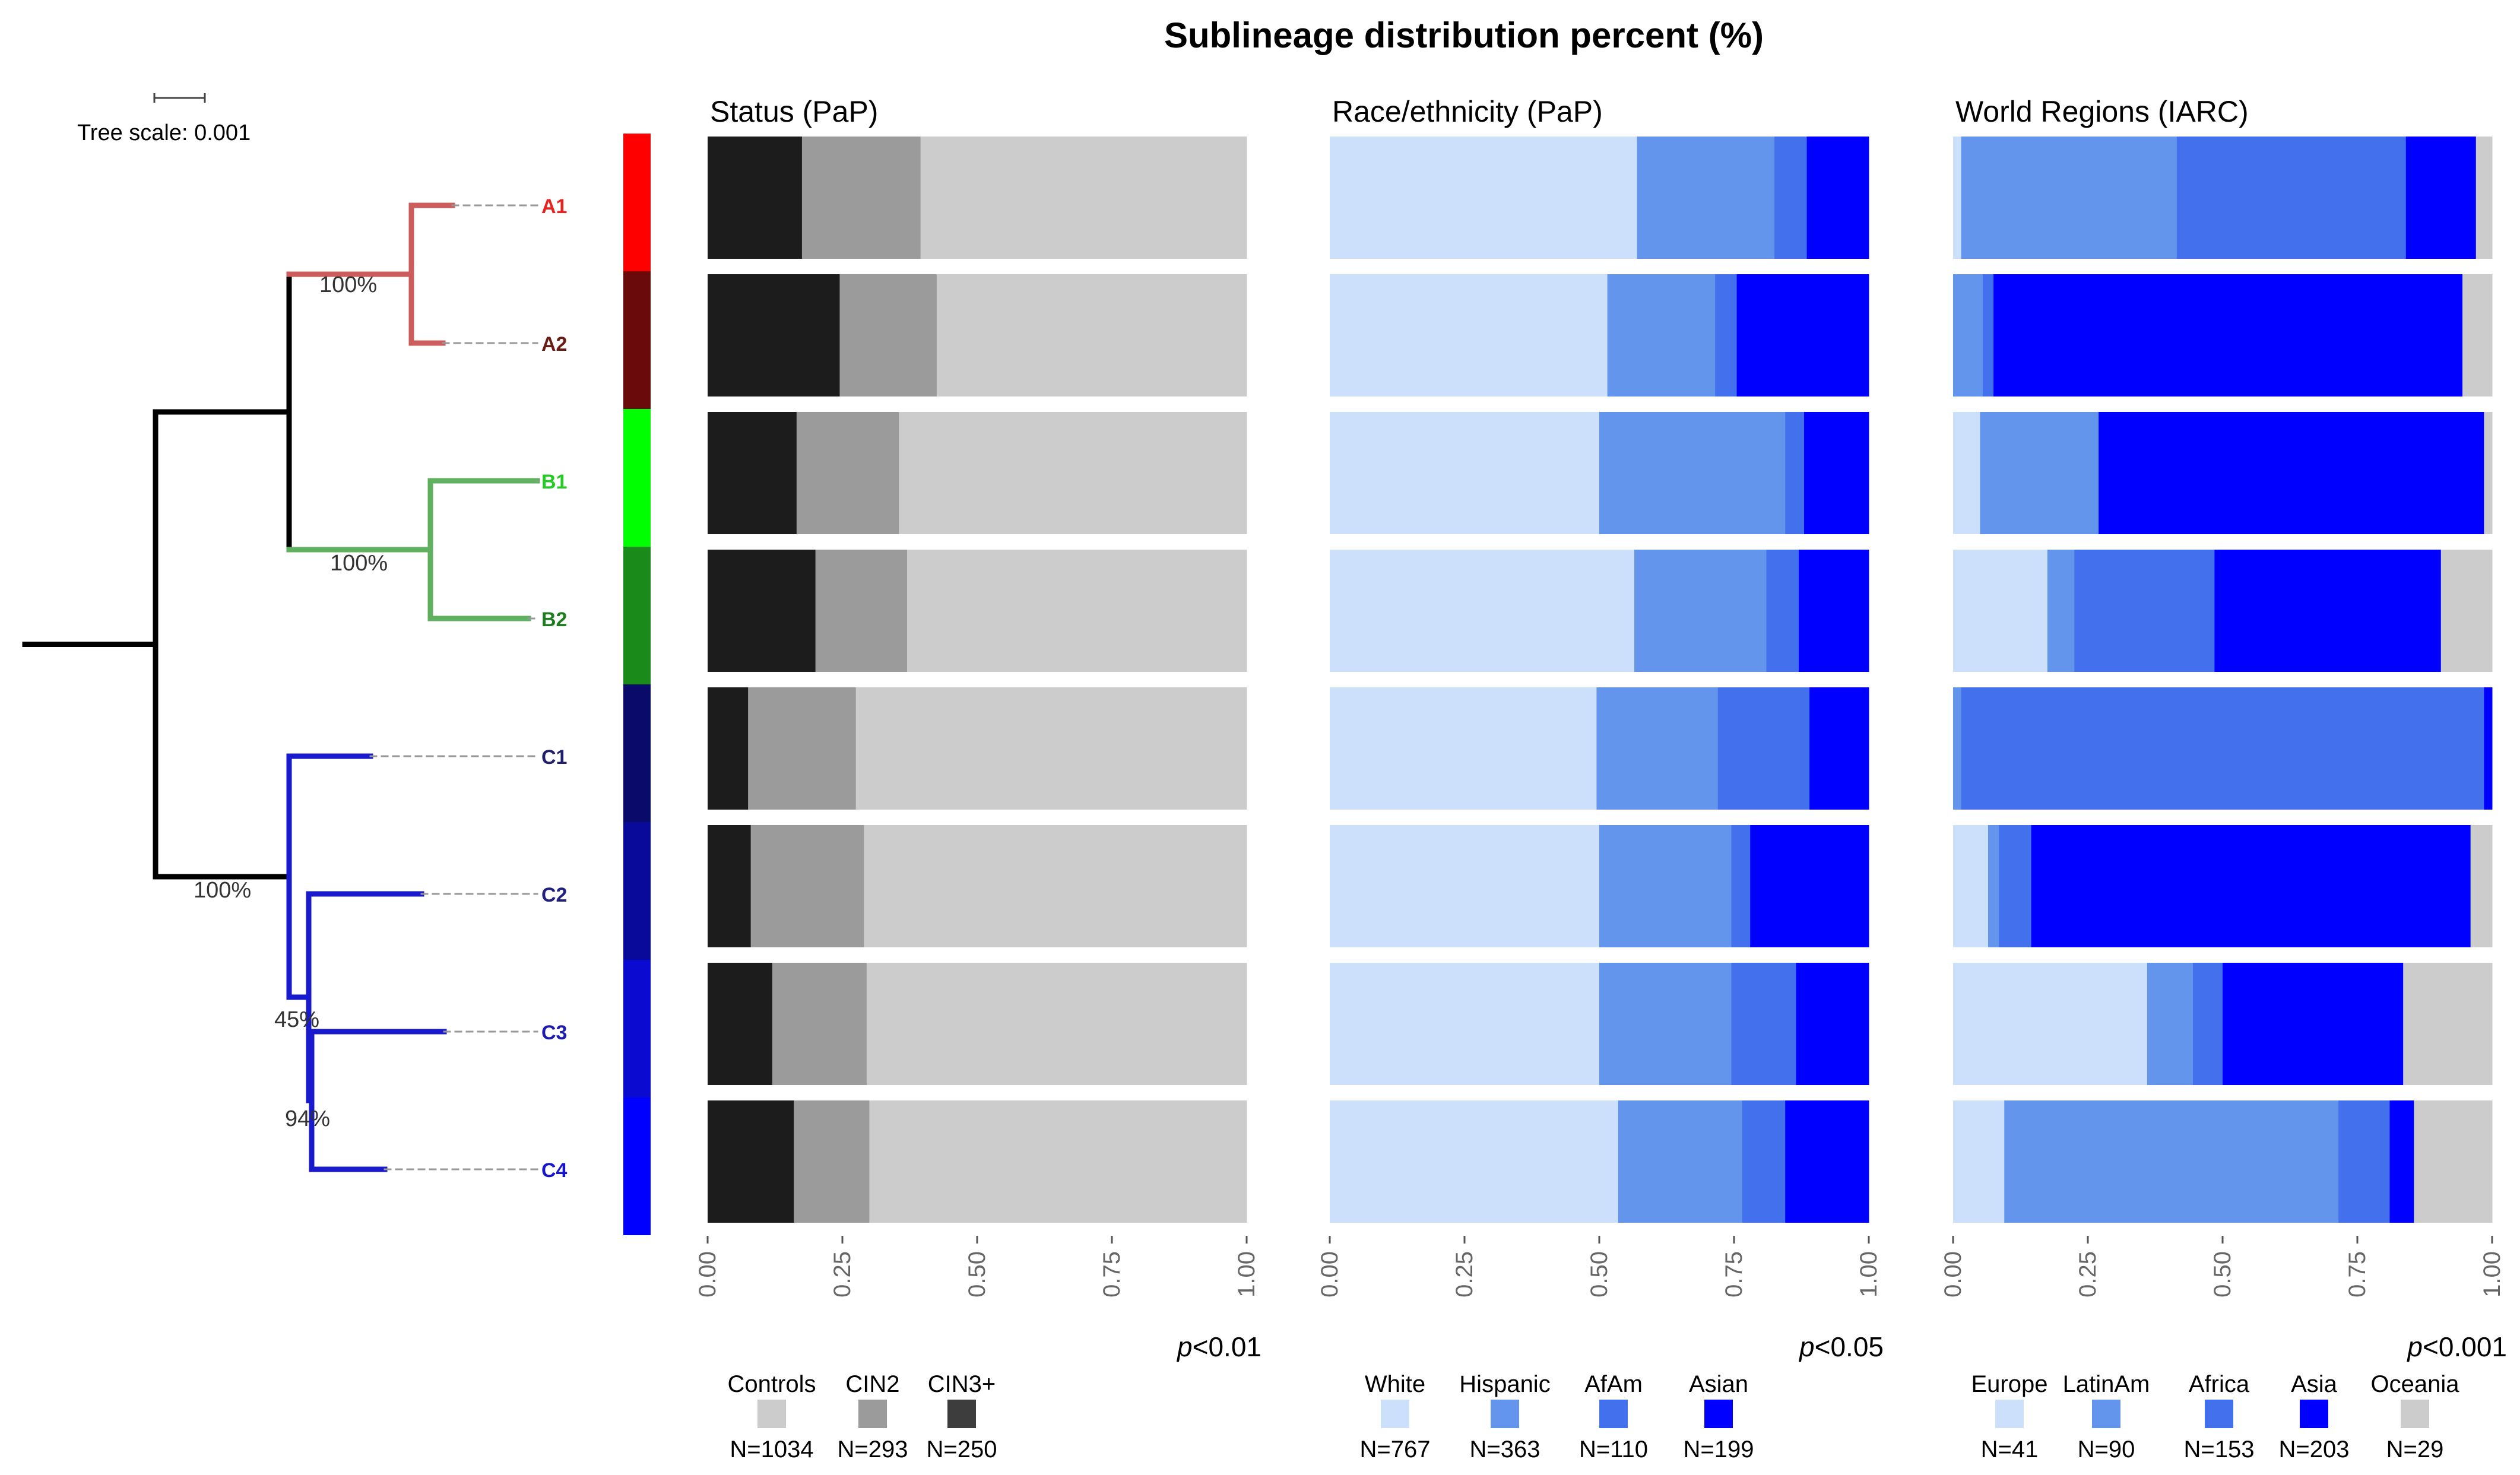  What do you see at coordinates (1051, 748) in the screenshot?
I see `bar-c1-controls` at bounding box center [1051, 748].